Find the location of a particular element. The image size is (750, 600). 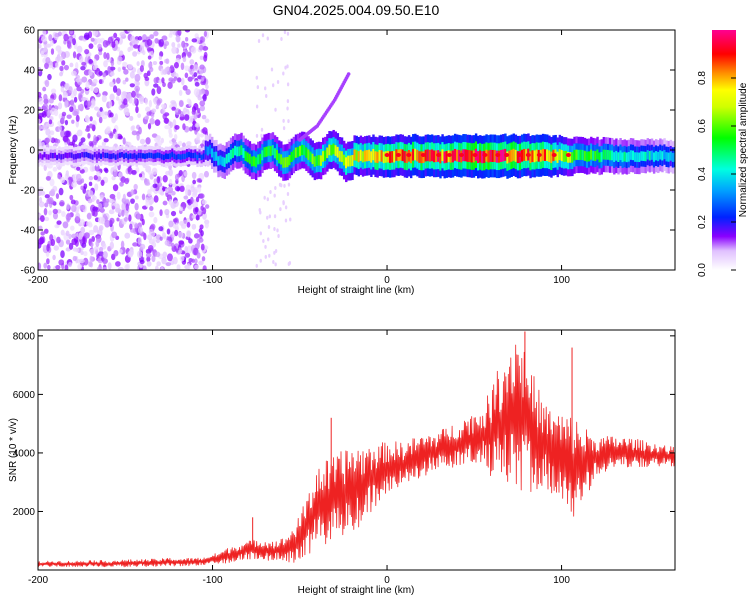

chirp-mark is located at coordinates (348, 74).